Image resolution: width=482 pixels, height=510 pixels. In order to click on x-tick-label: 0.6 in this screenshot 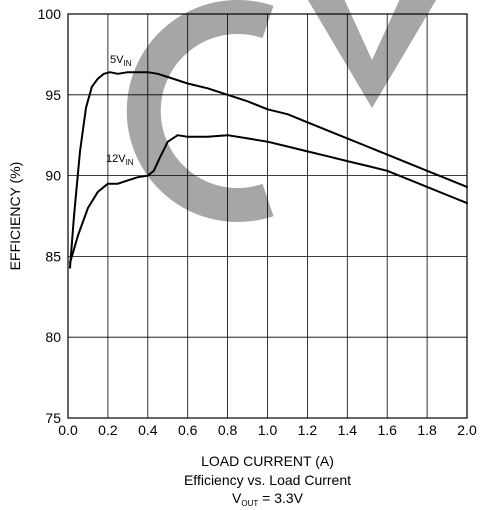, I will do `click(188, 430)`.